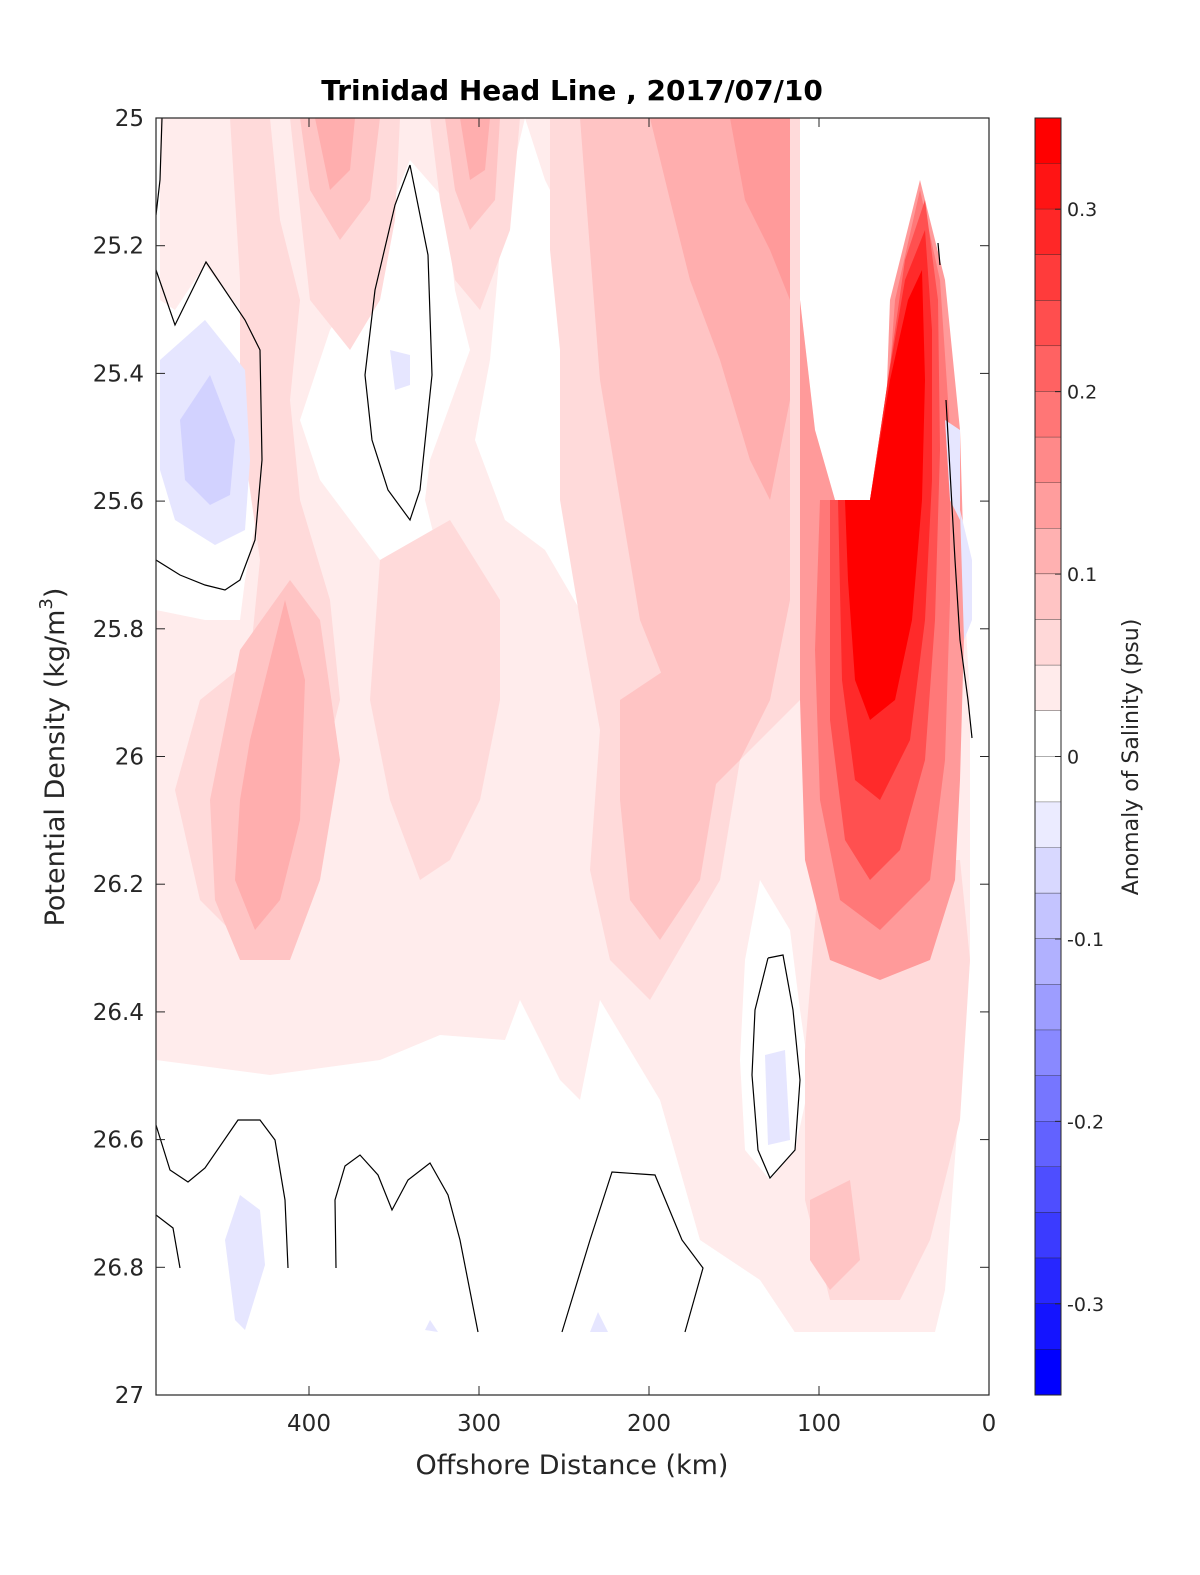 The image size is (1200, 1575). What do you see at coordinates (129, 119) in the screenshot?
I see `y-tick-label: 25` at bounding box center [129, 119].